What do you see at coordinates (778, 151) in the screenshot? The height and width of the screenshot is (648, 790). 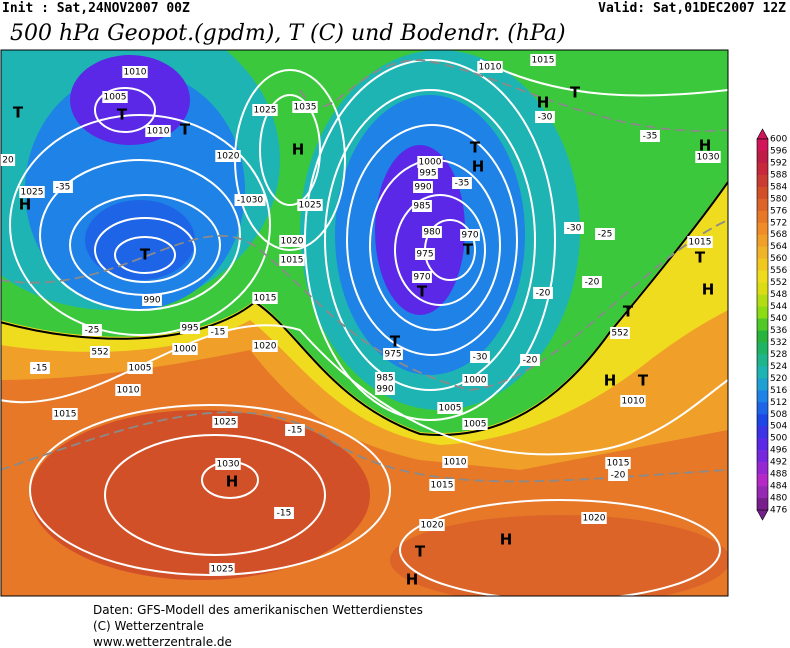 I see `colorbar-label: 596` at bounding box center [778, 151].